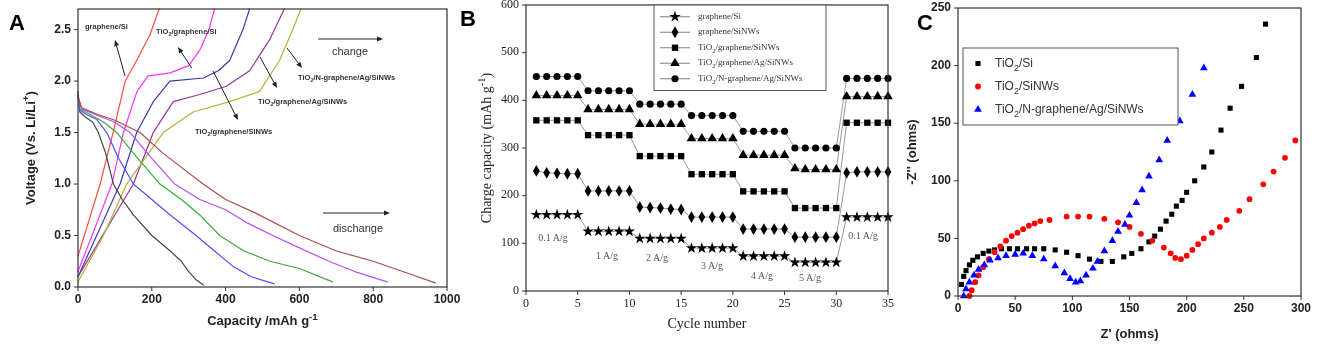  Describe the element at coordinates (739, 47) in the screenshot. I see `legend-label: TiO$_{2}$/graphene/SiNWs` at that location.